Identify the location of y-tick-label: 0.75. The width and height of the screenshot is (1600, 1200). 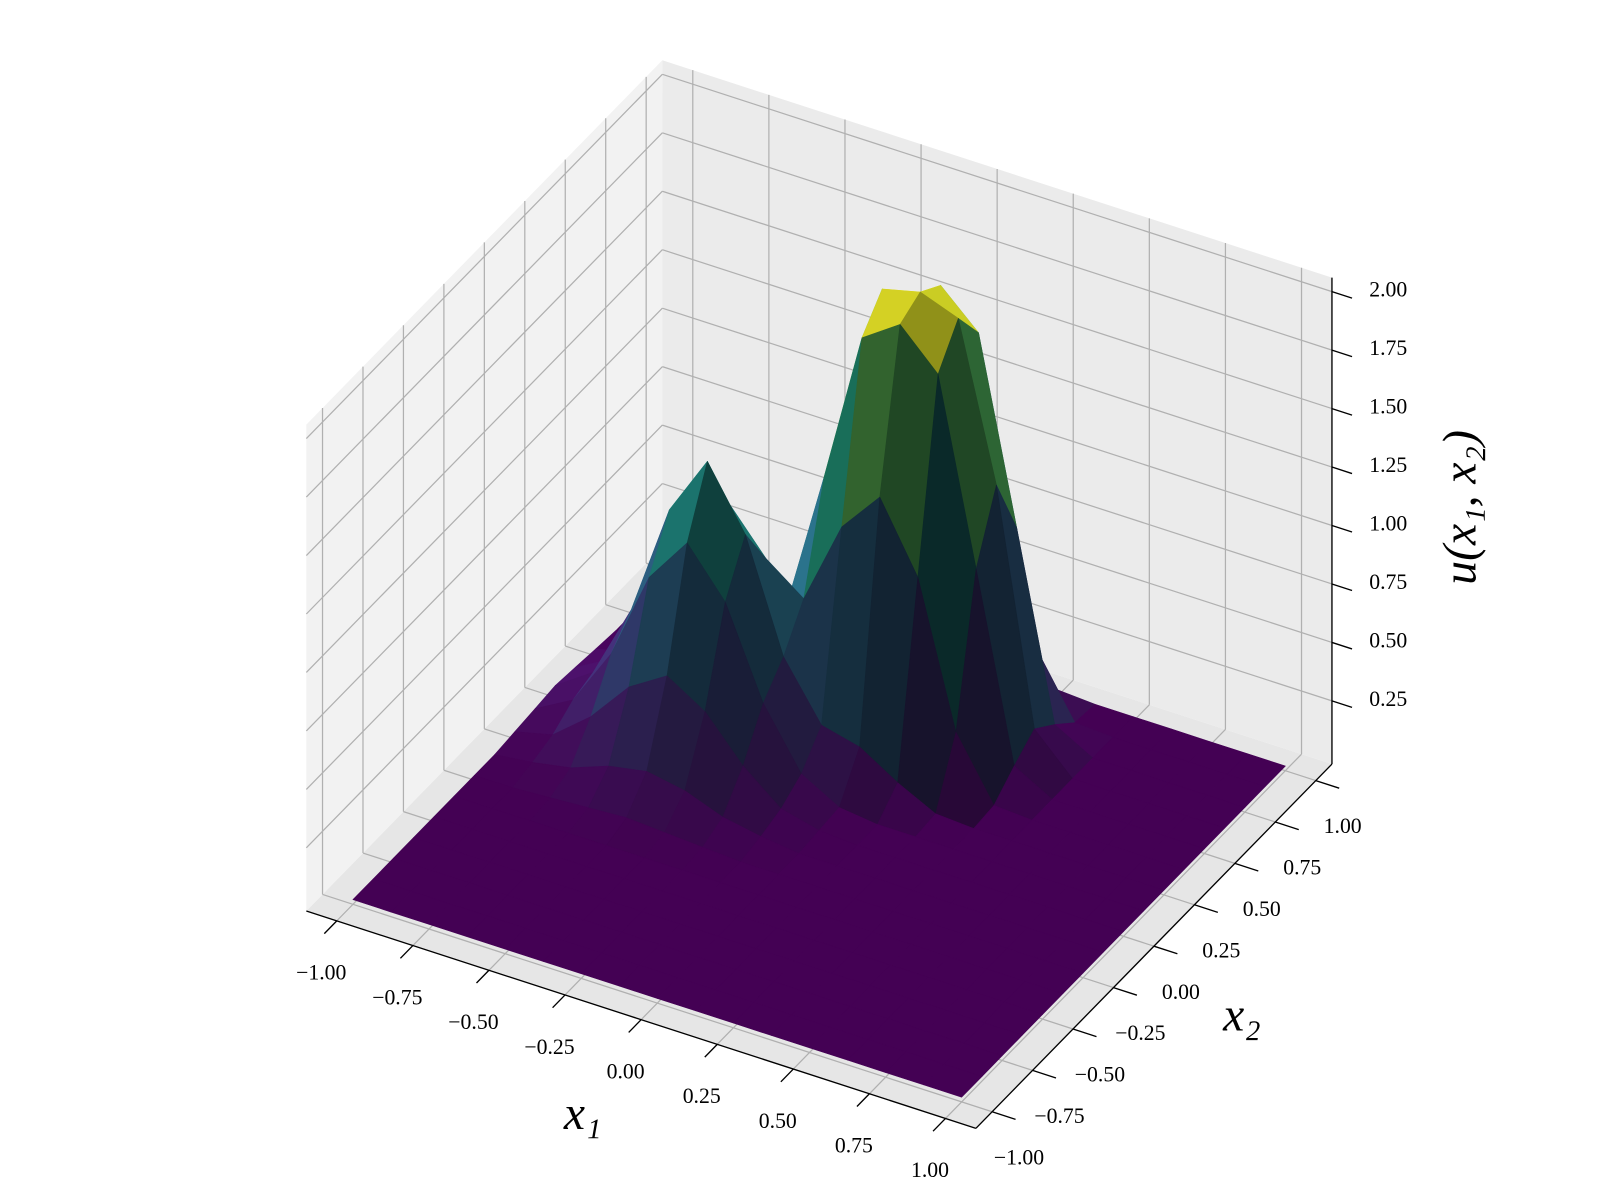
(1302, 868).